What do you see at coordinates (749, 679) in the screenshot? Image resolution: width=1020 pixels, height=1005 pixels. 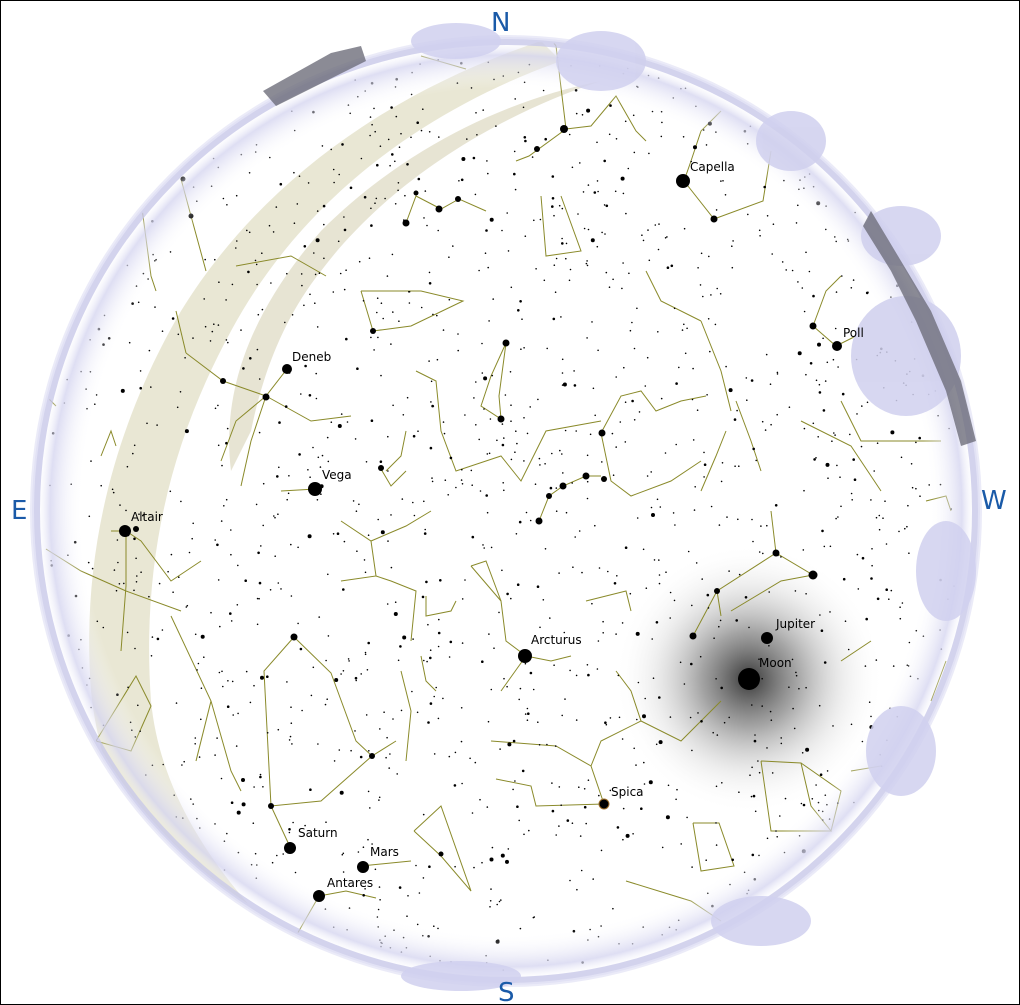 I see `moon` at bounding box center [749, 679].